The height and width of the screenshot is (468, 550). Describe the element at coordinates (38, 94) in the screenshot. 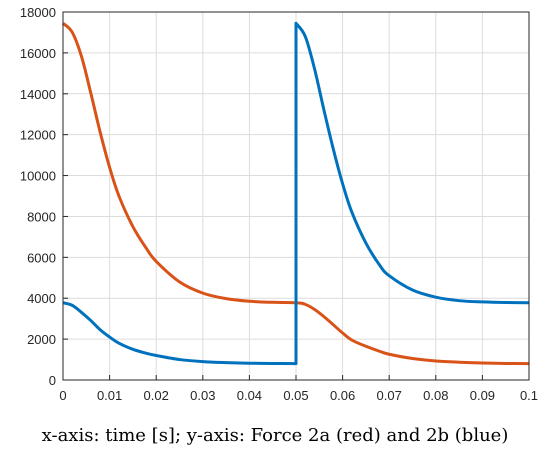

I see `y-tick-label: 14000` at that location.